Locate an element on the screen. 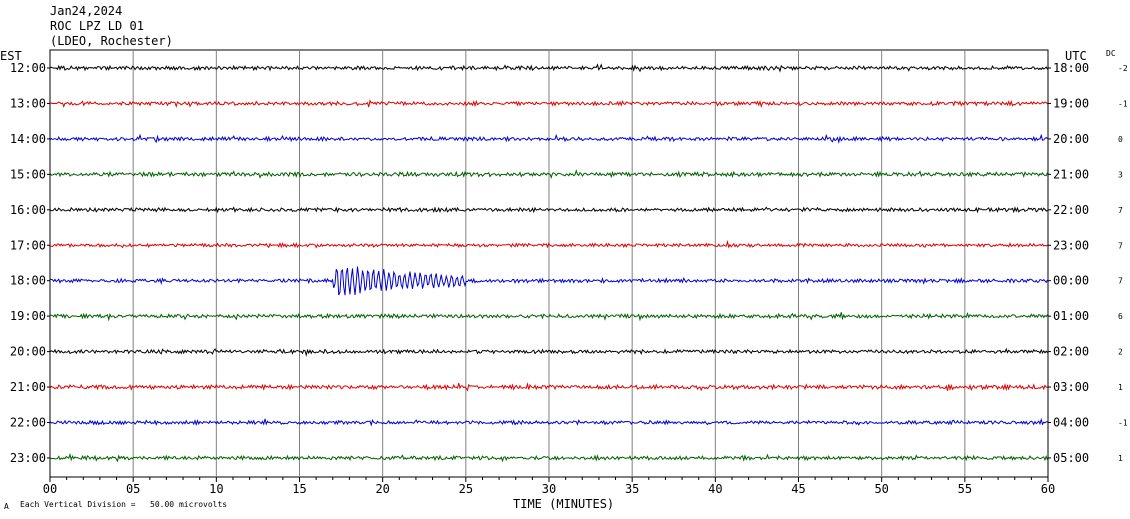 This screenshot has height=519, width=1130. x-tick-label: 25 is located at coordinates (466, 489).